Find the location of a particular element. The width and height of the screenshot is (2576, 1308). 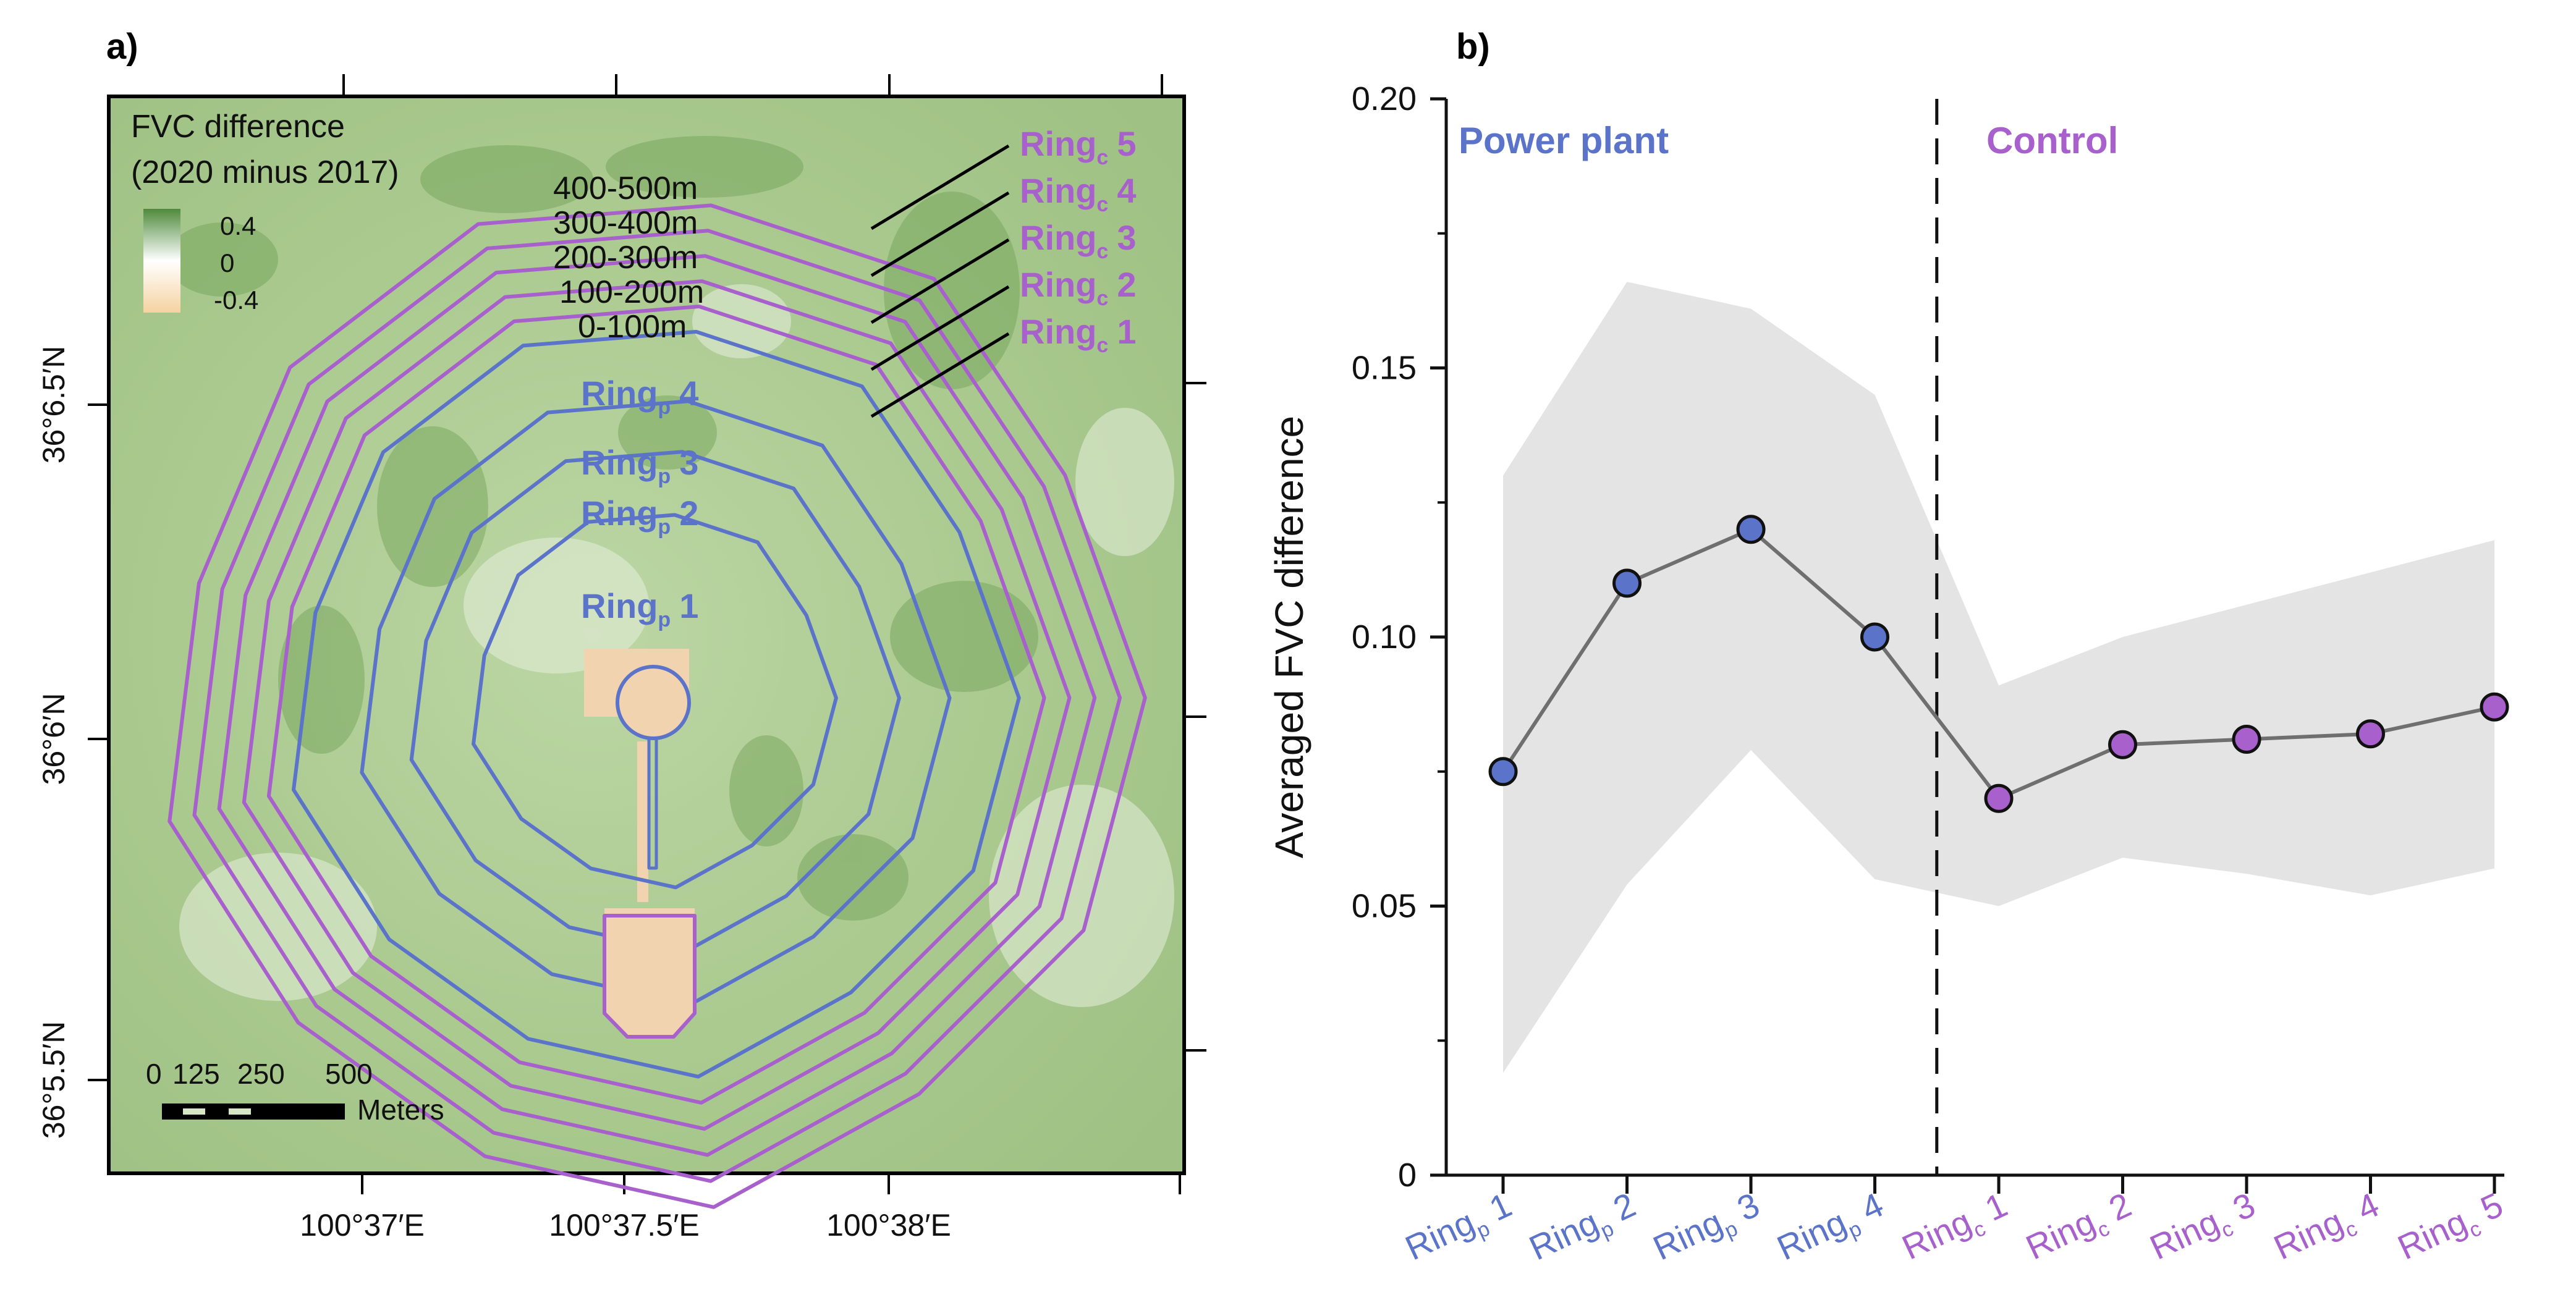

scale-label-0: 0 is located at coordinates (154, 1074).